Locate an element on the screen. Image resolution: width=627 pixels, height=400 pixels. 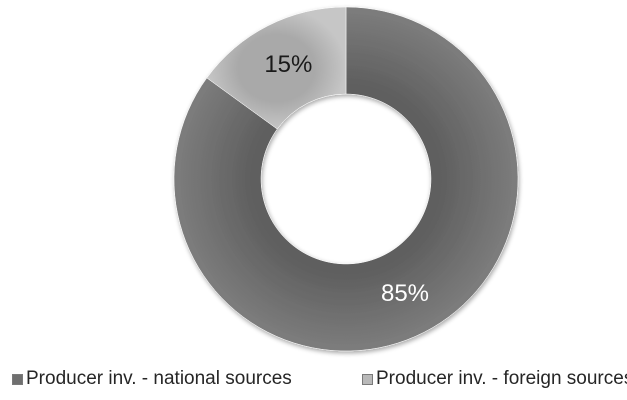
legend-swatch-national is located at coordinates (17, 379).